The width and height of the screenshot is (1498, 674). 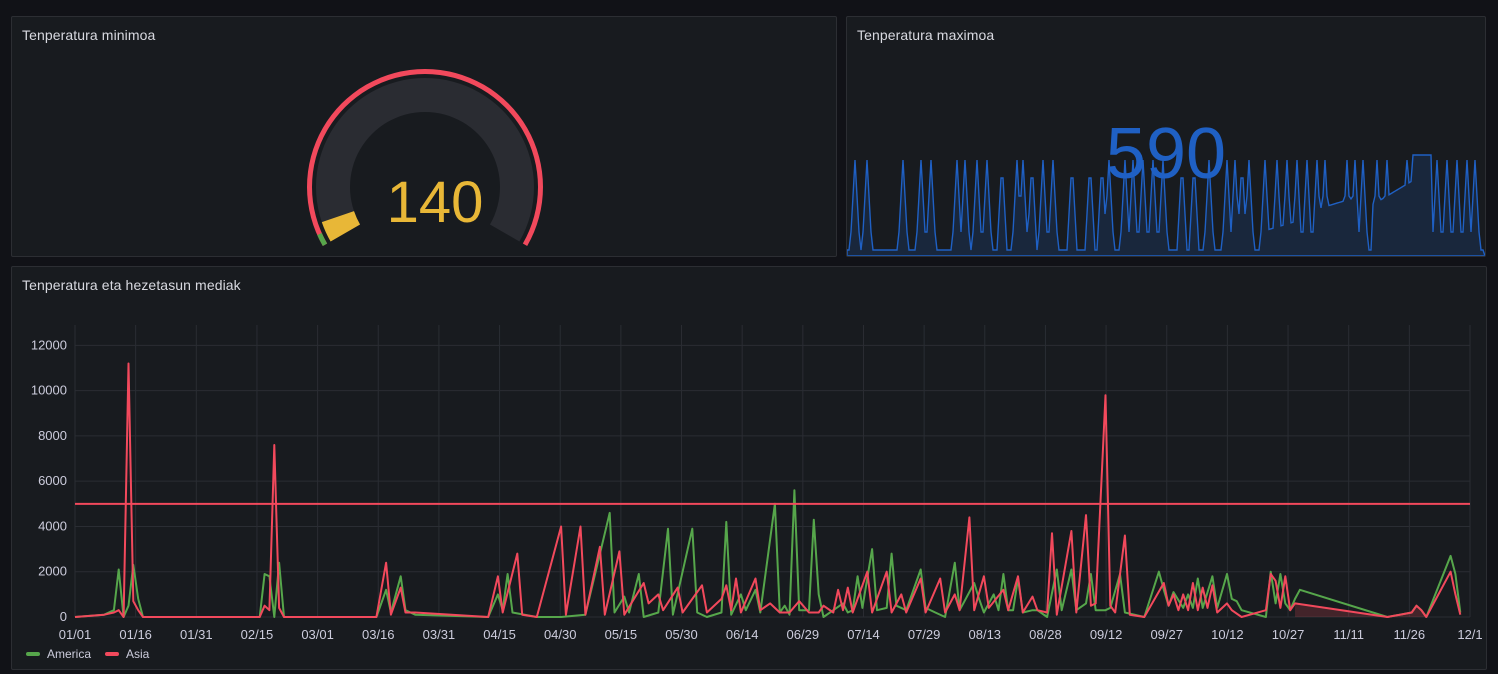 What do you see at coordinates (985, 634) in the screenshot?
I see `x-tick-label: 08/13` at bounding box center [985, 634].